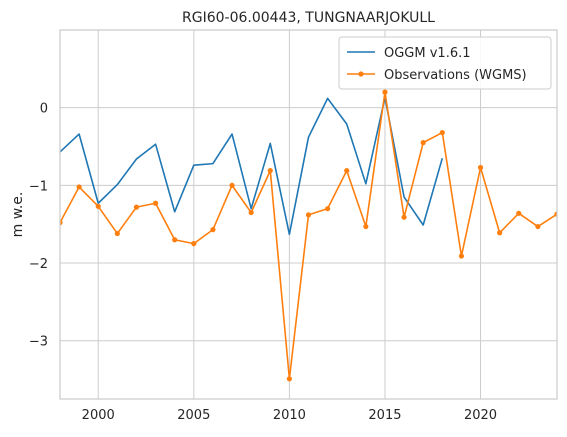  I want to click on legend-marker, so click(361, 74).